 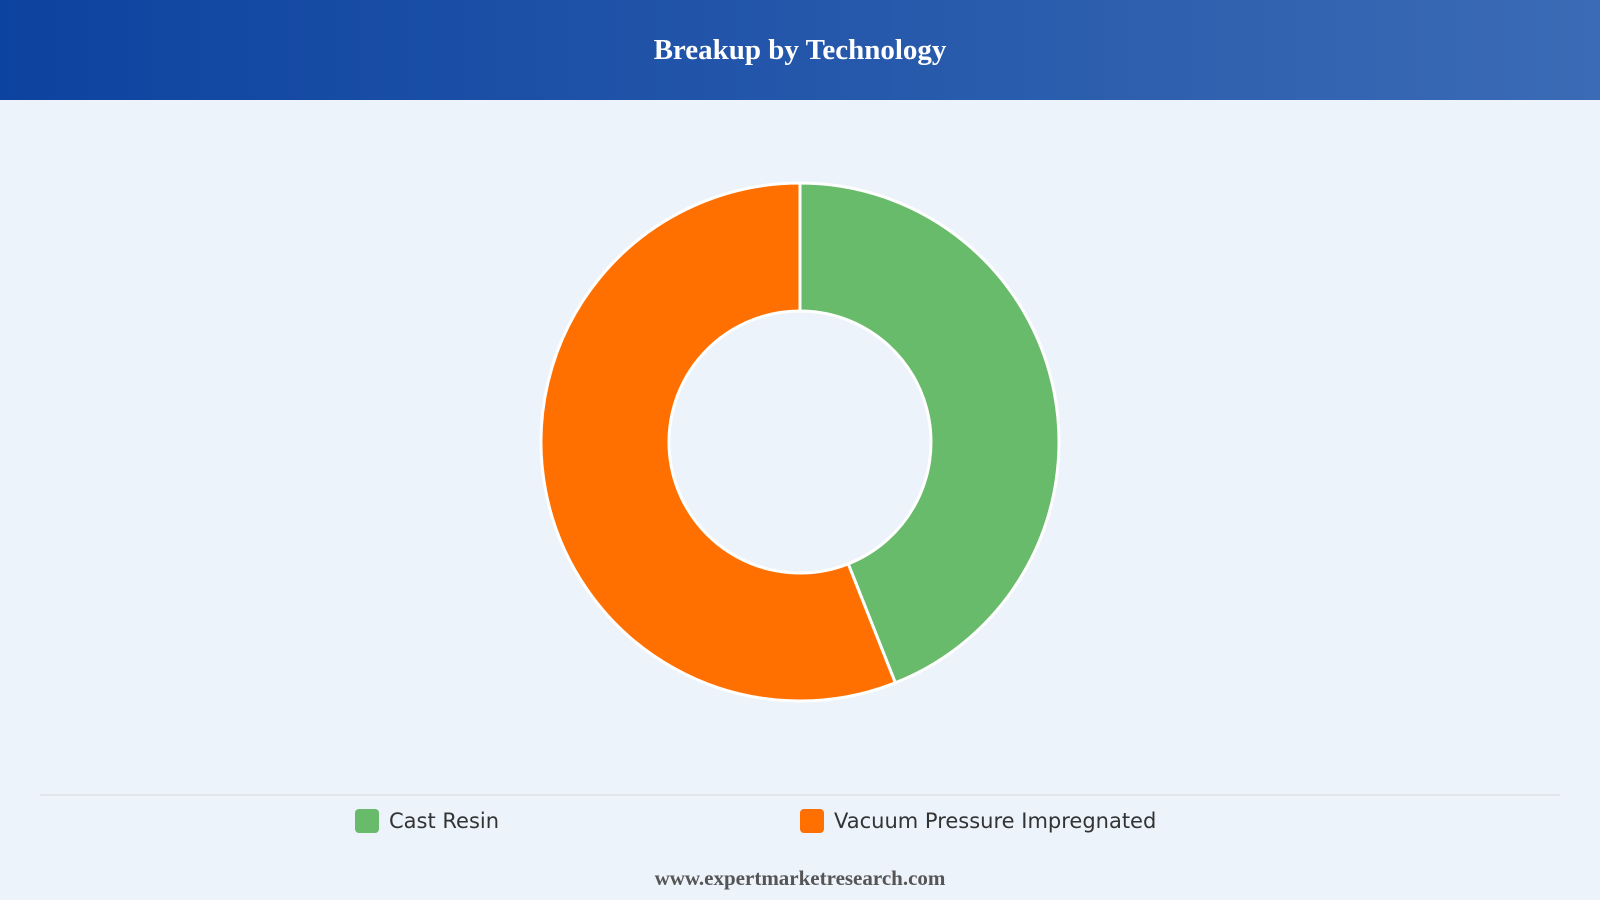 I want to click on header: Breakup by Technology, so click(x=800, y=50).